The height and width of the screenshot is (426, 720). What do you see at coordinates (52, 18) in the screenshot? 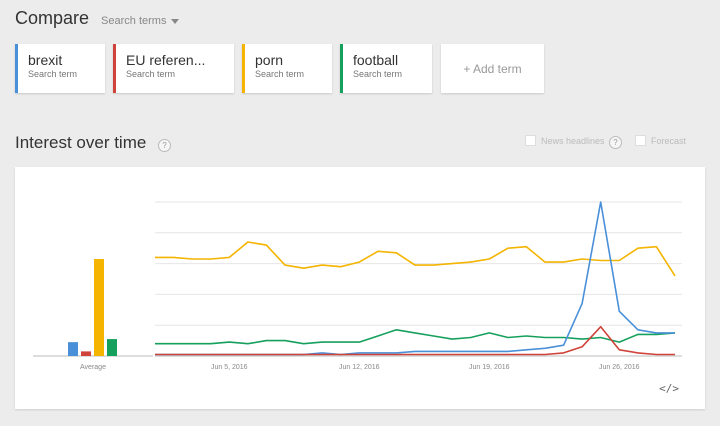
I see `compare-title: Compare` at bounding box center [52, 18].